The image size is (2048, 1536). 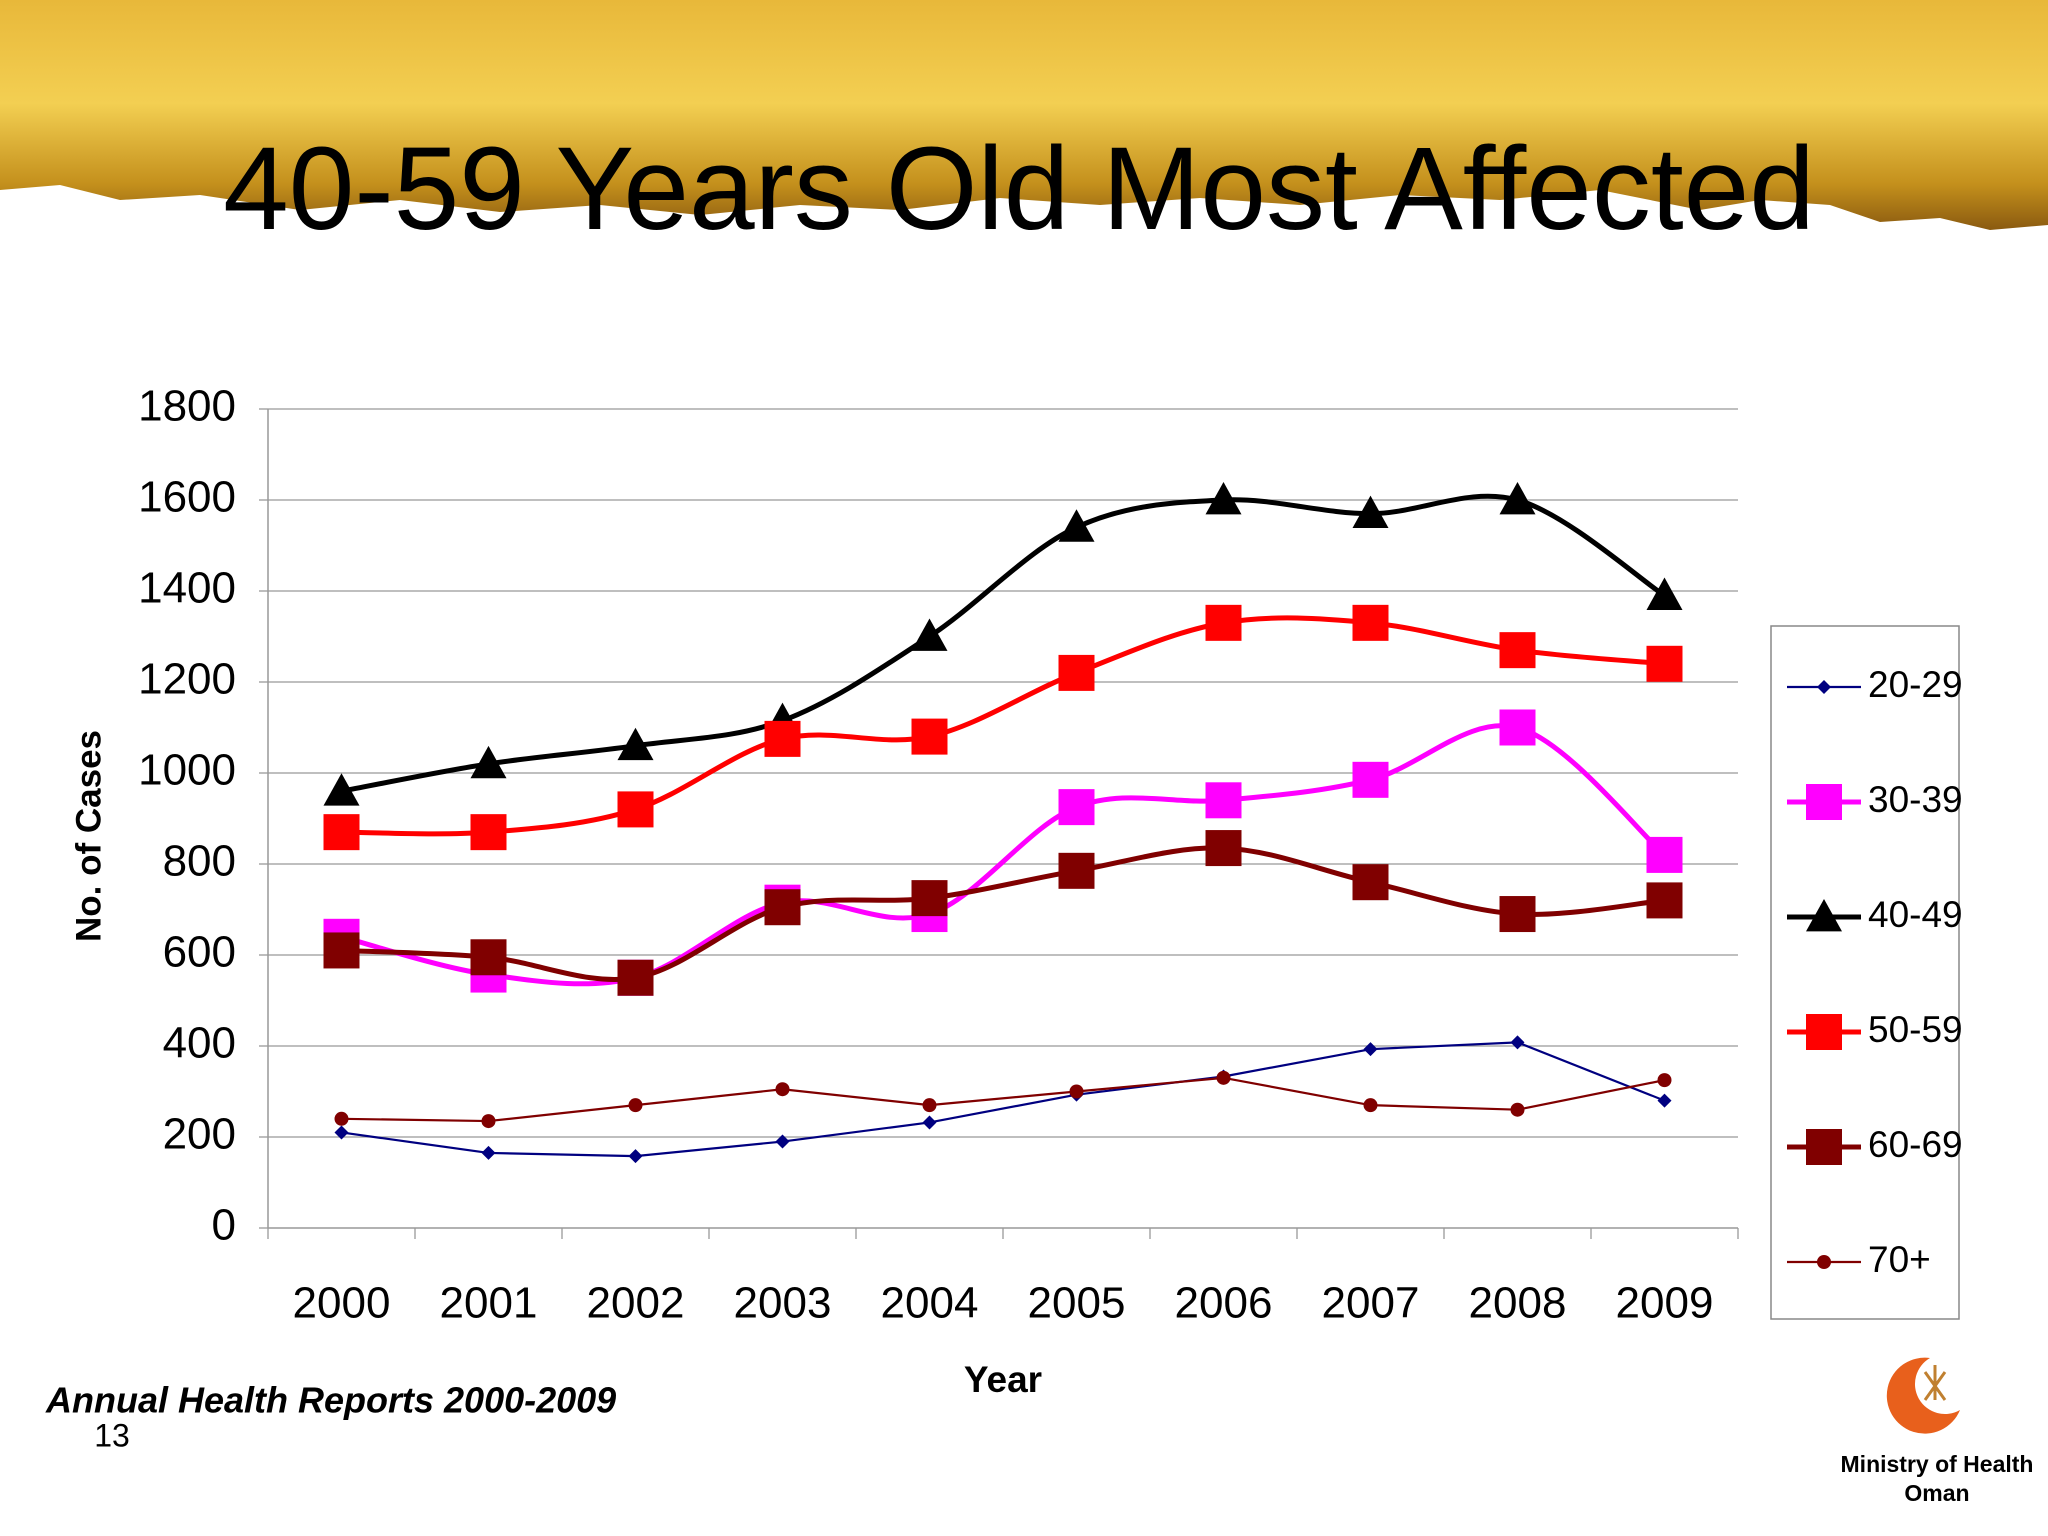 What do you see at coordinates (187, 770) in the screenshot?
I see `y-tick-label: 1000` at bounding box center [187, 770].